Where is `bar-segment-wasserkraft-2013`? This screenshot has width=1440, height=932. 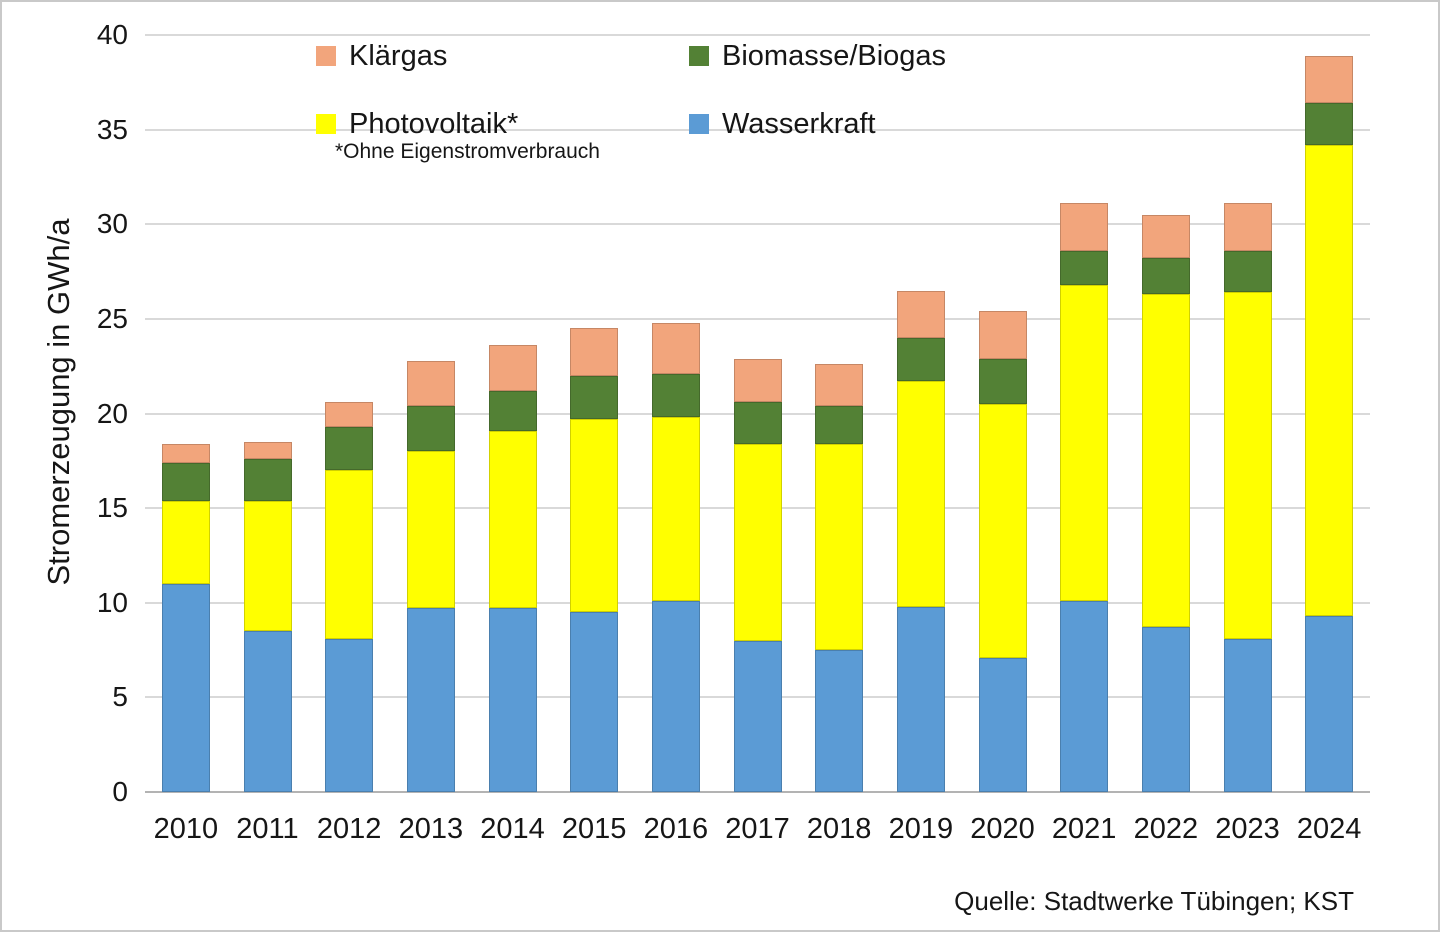
bar-segment-wasserkraft-2013 is located at coordinates (430, 700).